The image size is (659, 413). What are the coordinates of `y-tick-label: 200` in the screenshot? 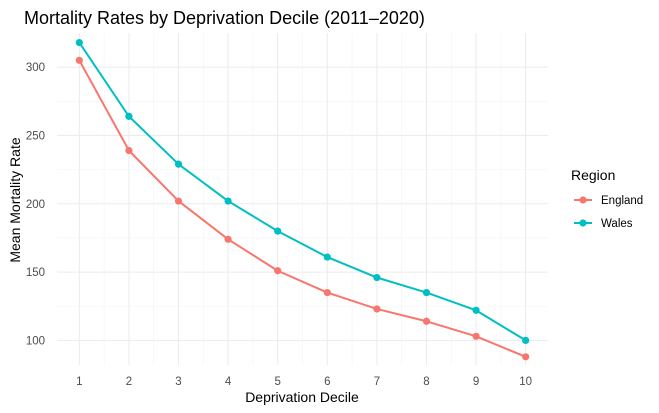 It's located at (35, 205).